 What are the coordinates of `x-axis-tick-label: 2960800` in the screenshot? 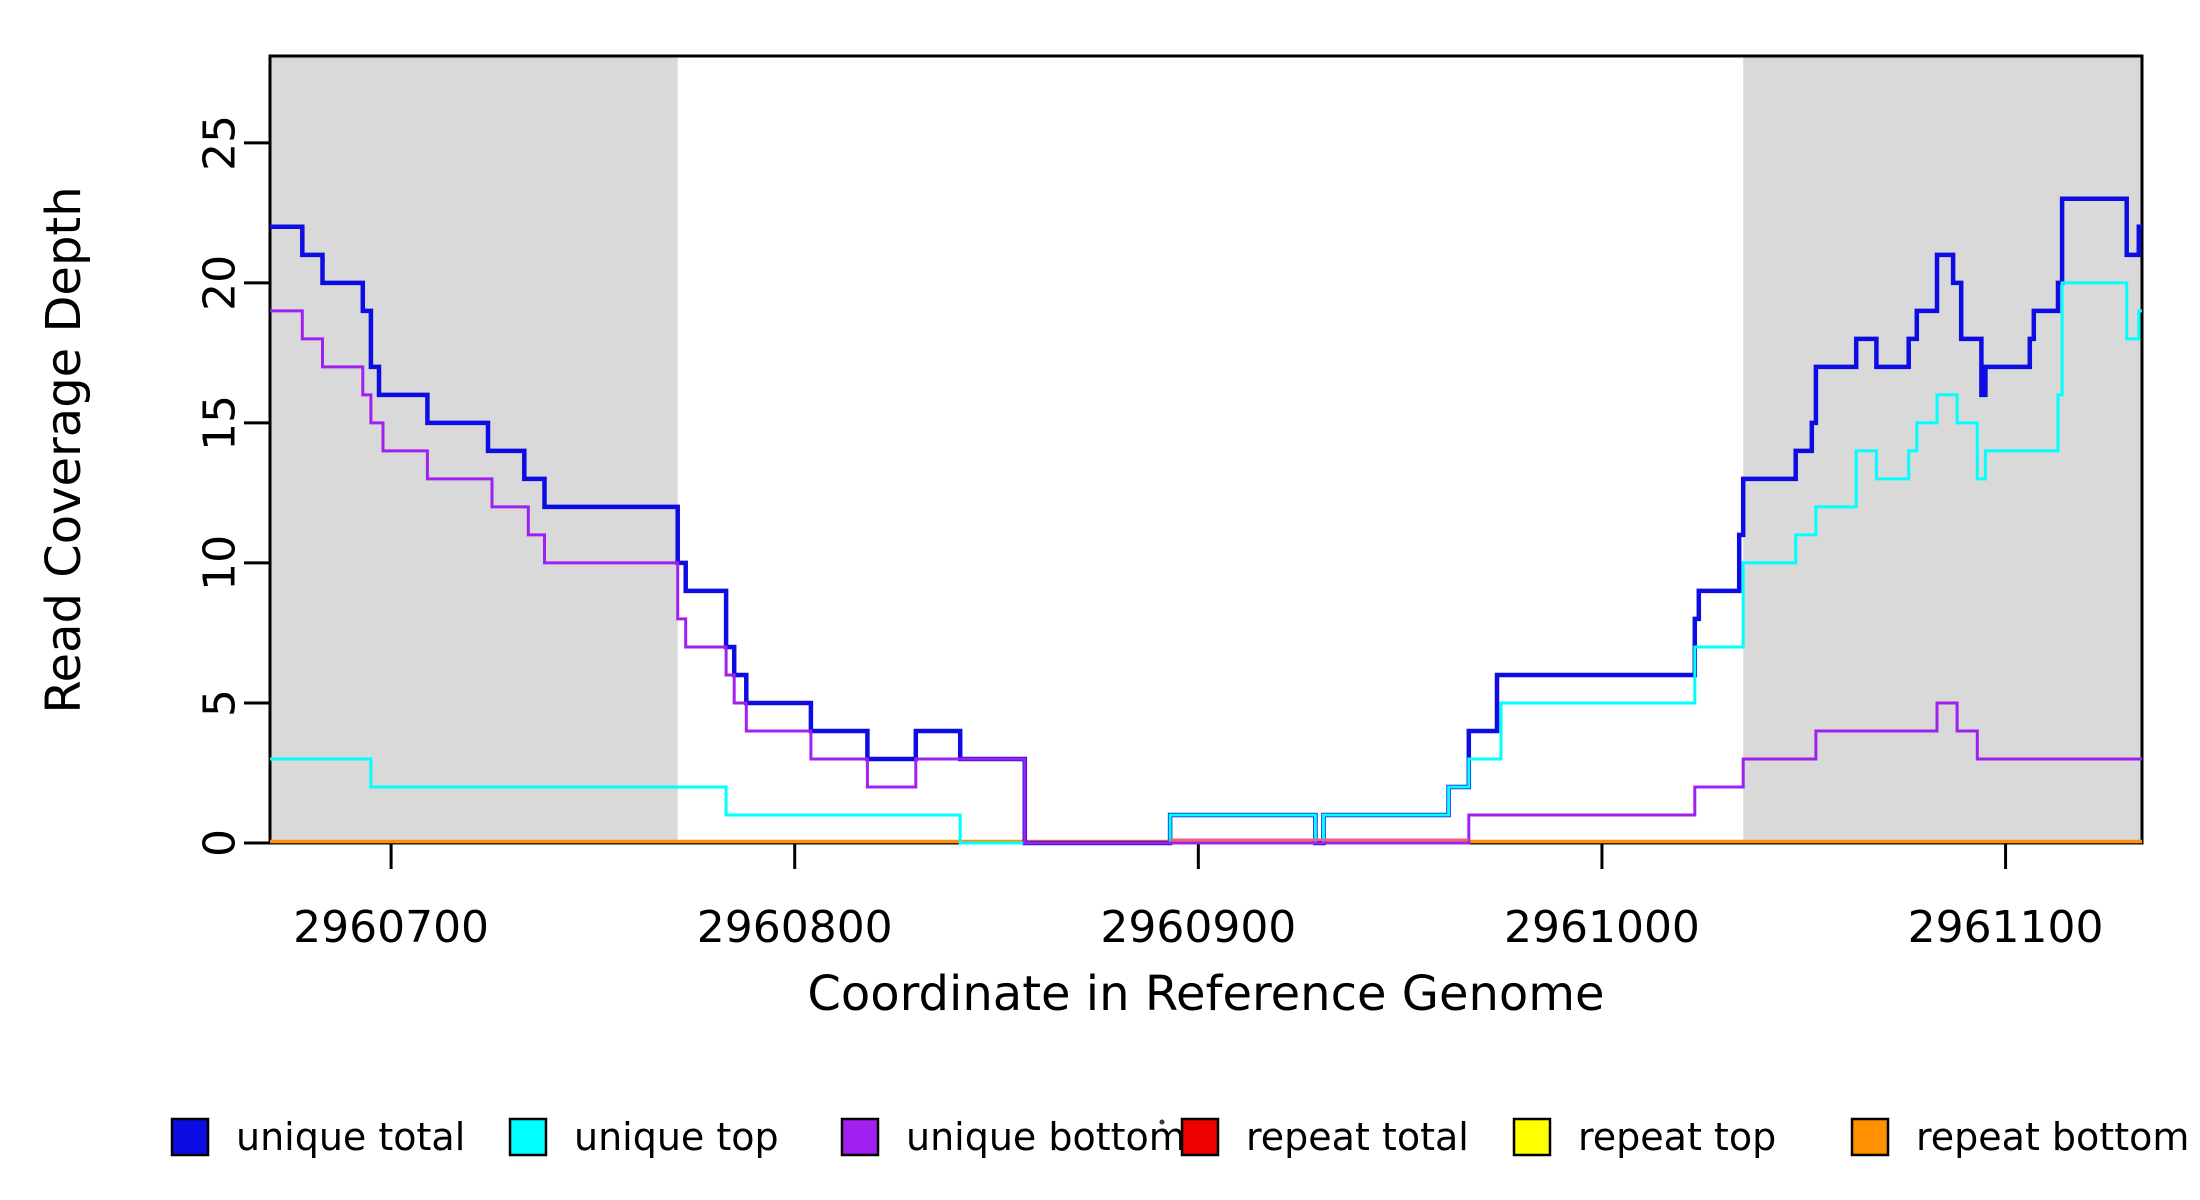 It's located at (795, 927).